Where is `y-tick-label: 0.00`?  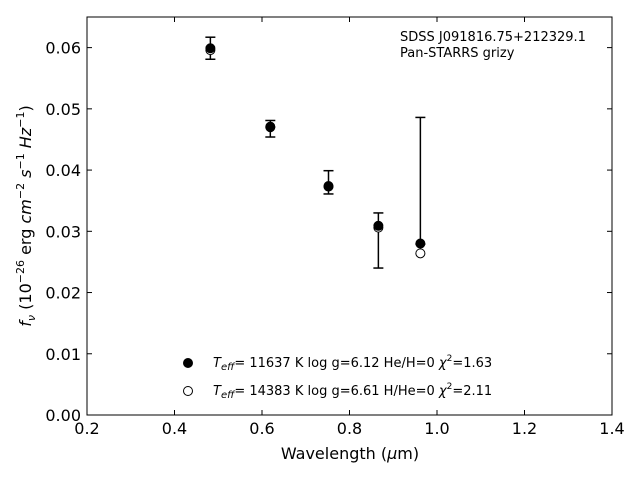
y-tick-label: 0.00 is located at coordinates (63, 415).